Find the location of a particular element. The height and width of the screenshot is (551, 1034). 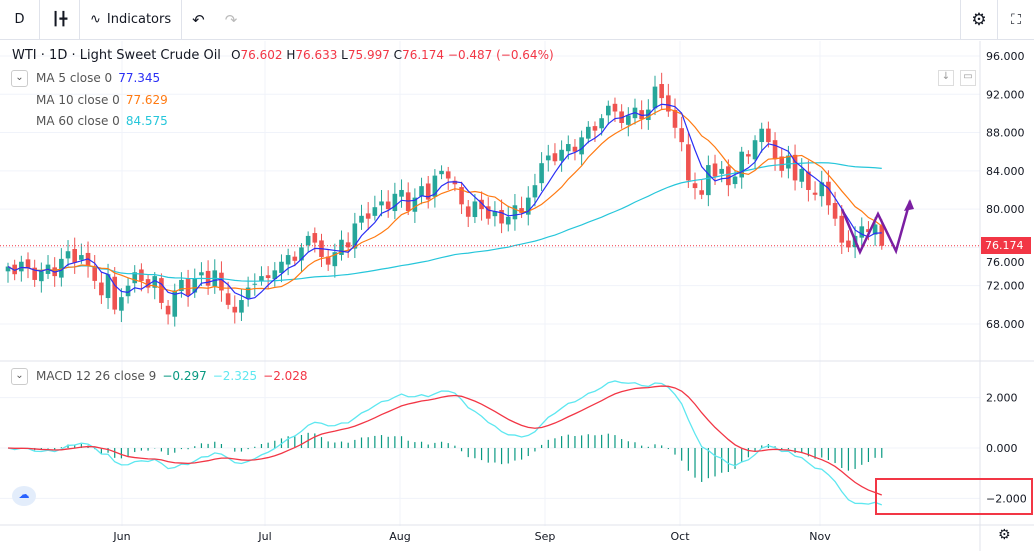

price-tick-label: 88.000 is located at coordinates (1005, 133).